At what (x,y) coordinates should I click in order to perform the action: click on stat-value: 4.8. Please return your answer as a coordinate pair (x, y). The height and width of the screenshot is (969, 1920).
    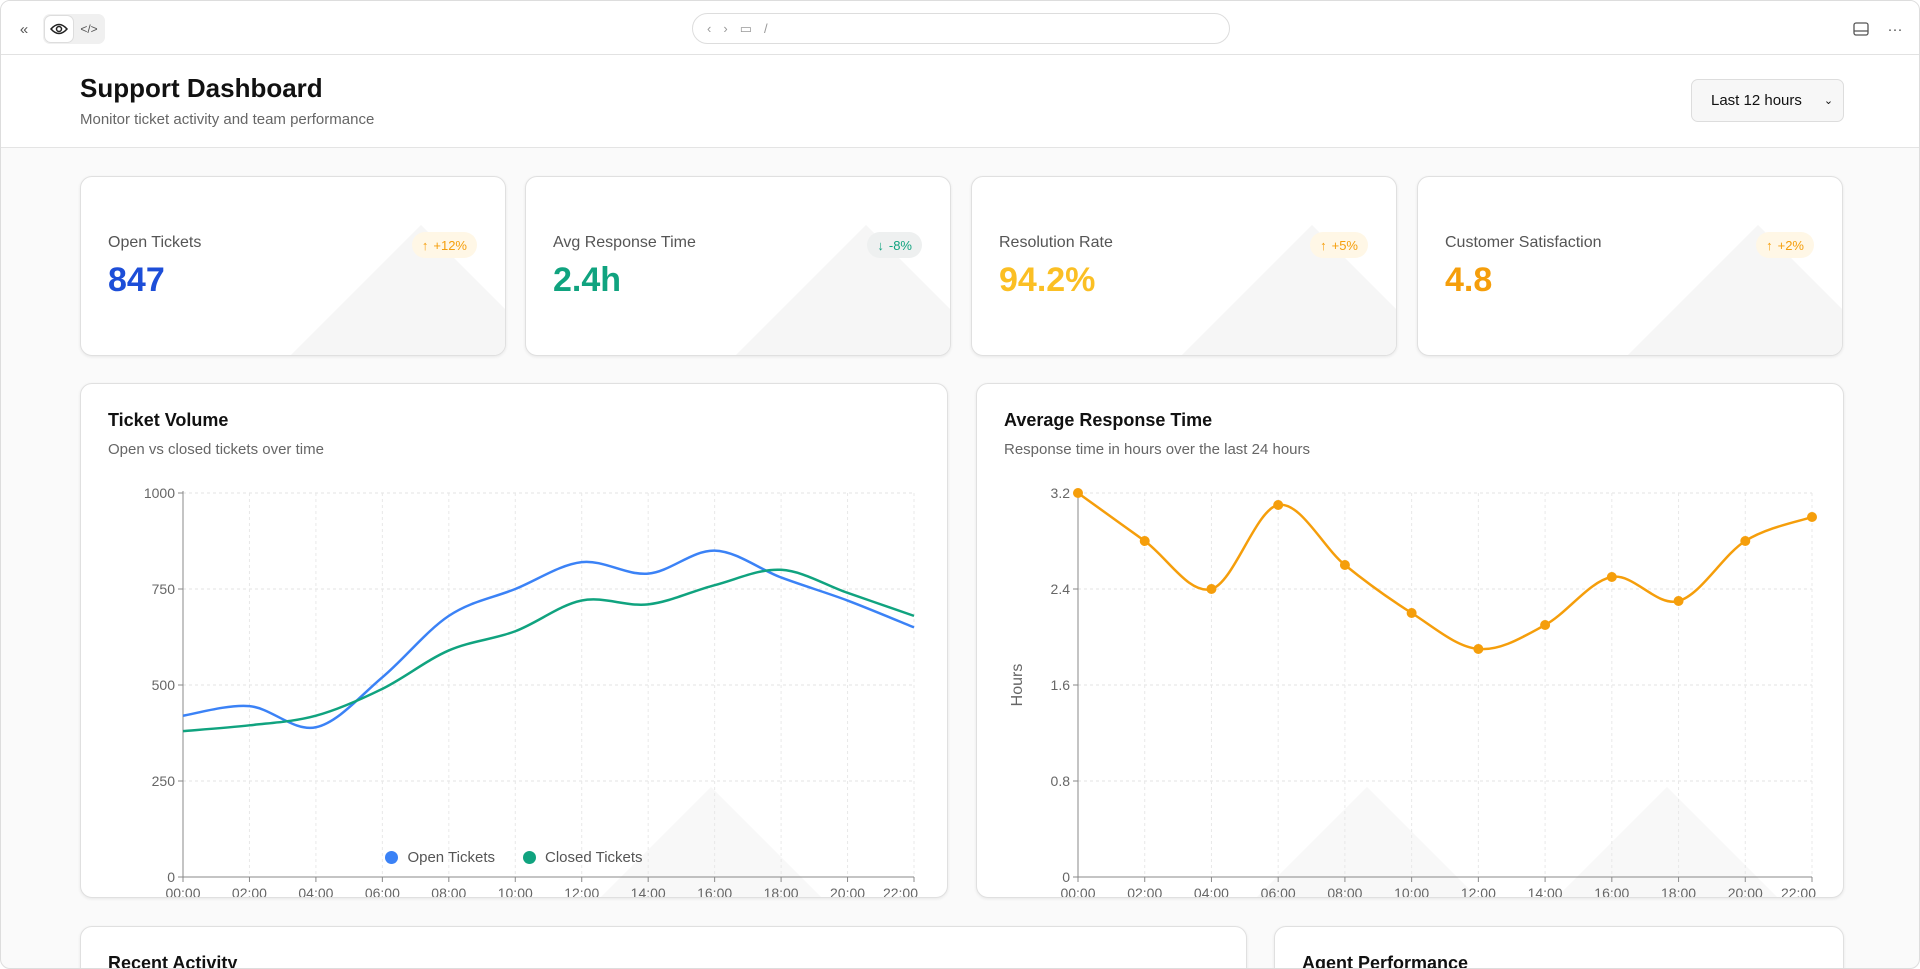
    Looking at the image, I should click on (1469, 280).